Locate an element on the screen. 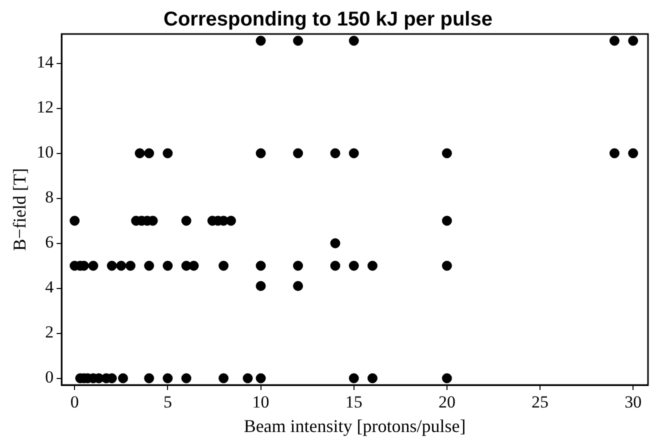  x-axis-title: Beam intensity [protons/pulse] is located at coordinates (355, 426).